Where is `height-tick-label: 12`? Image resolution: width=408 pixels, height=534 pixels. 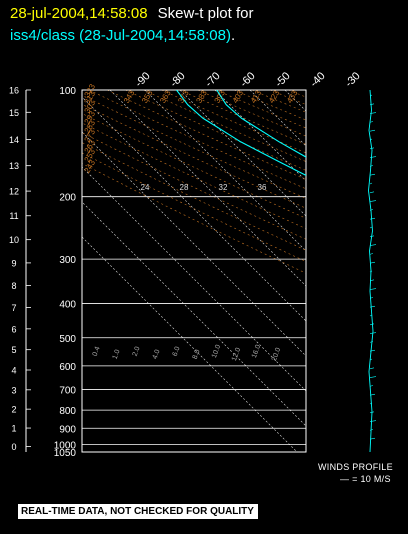 height-tick-label: 12 is located at coordinates (14, 192).